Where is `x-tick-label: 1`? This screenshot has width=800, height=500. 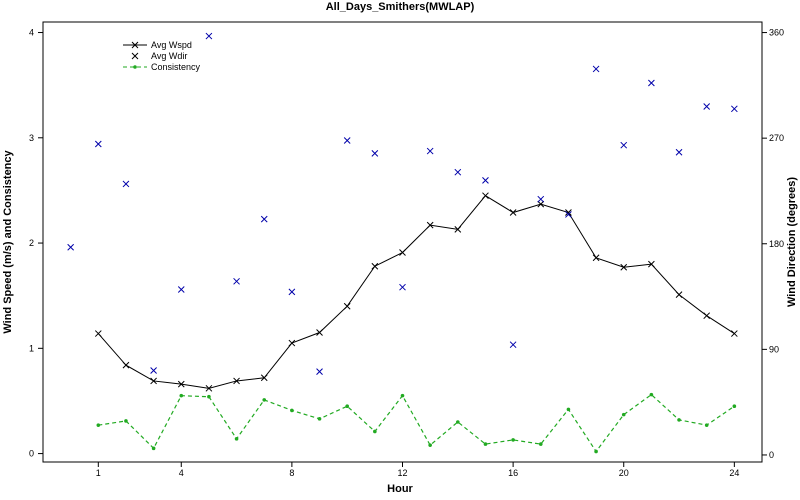 x-tick-label: 1 is located at coordinates (98, 473).